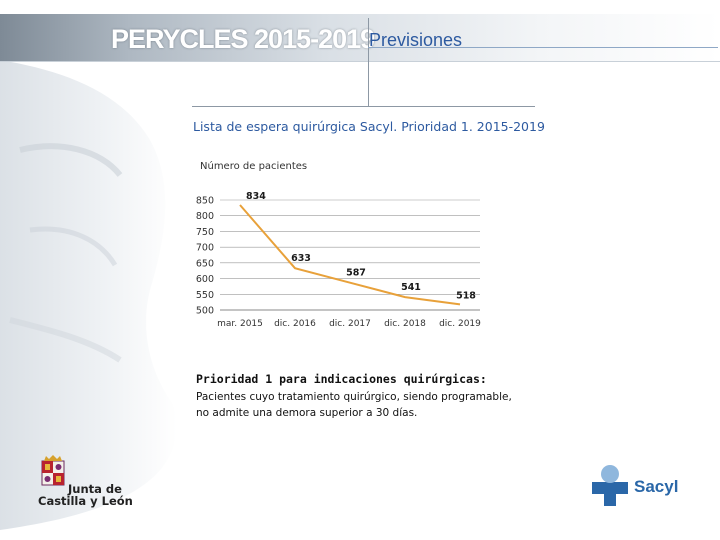  Describe the element at coordinates (205, 295) in the screenshot. I see `y-tick-label: 550` at that location.